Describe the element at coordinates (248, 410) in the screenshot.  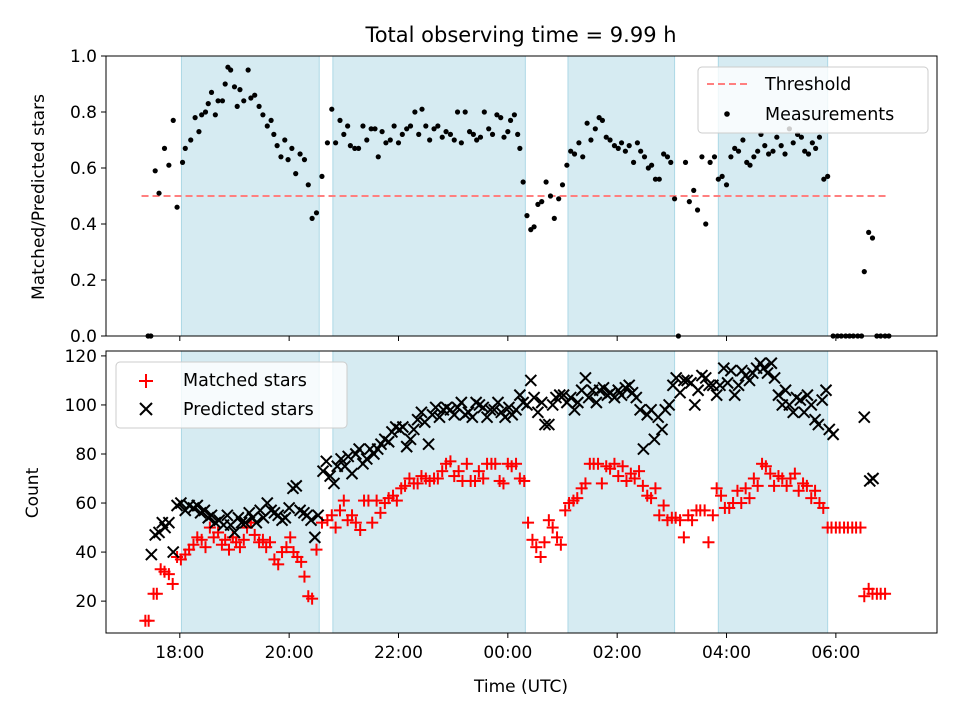
I see `predicted-legend-label: Predicted stars` at that location.